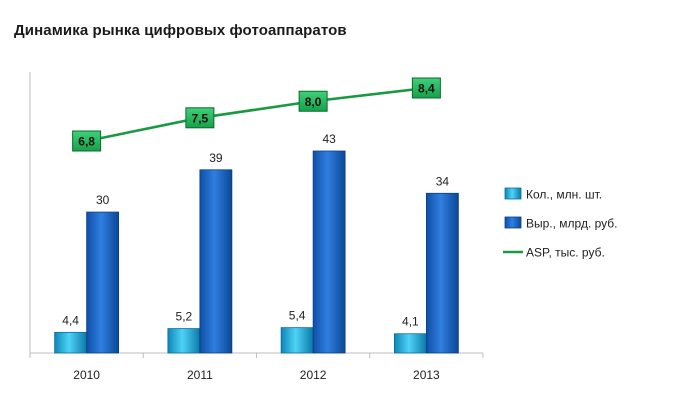  What do you see at coordinates (564, 195) in the screenshot?
I see `legend-label: Кол., млн. шт.` at bounding box center [564, 195].